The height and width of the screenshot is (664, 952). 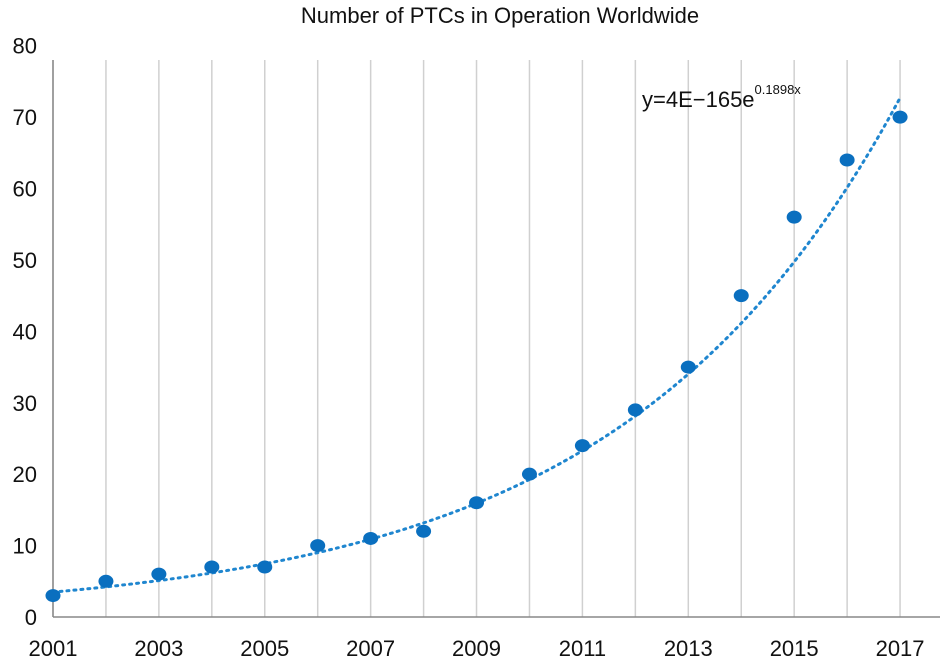 I want to click on y-tick-labels: 0 10 20 30 40 50 60 70 80, so click(x=25, y=332).